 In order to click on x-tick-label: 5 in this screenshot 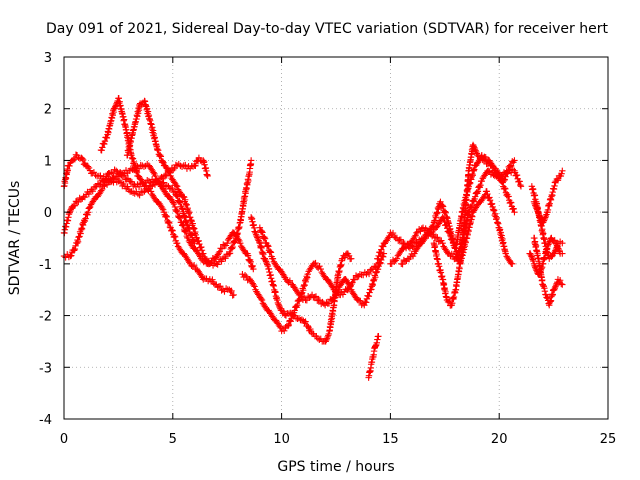, I will do `click(173, 439)`.